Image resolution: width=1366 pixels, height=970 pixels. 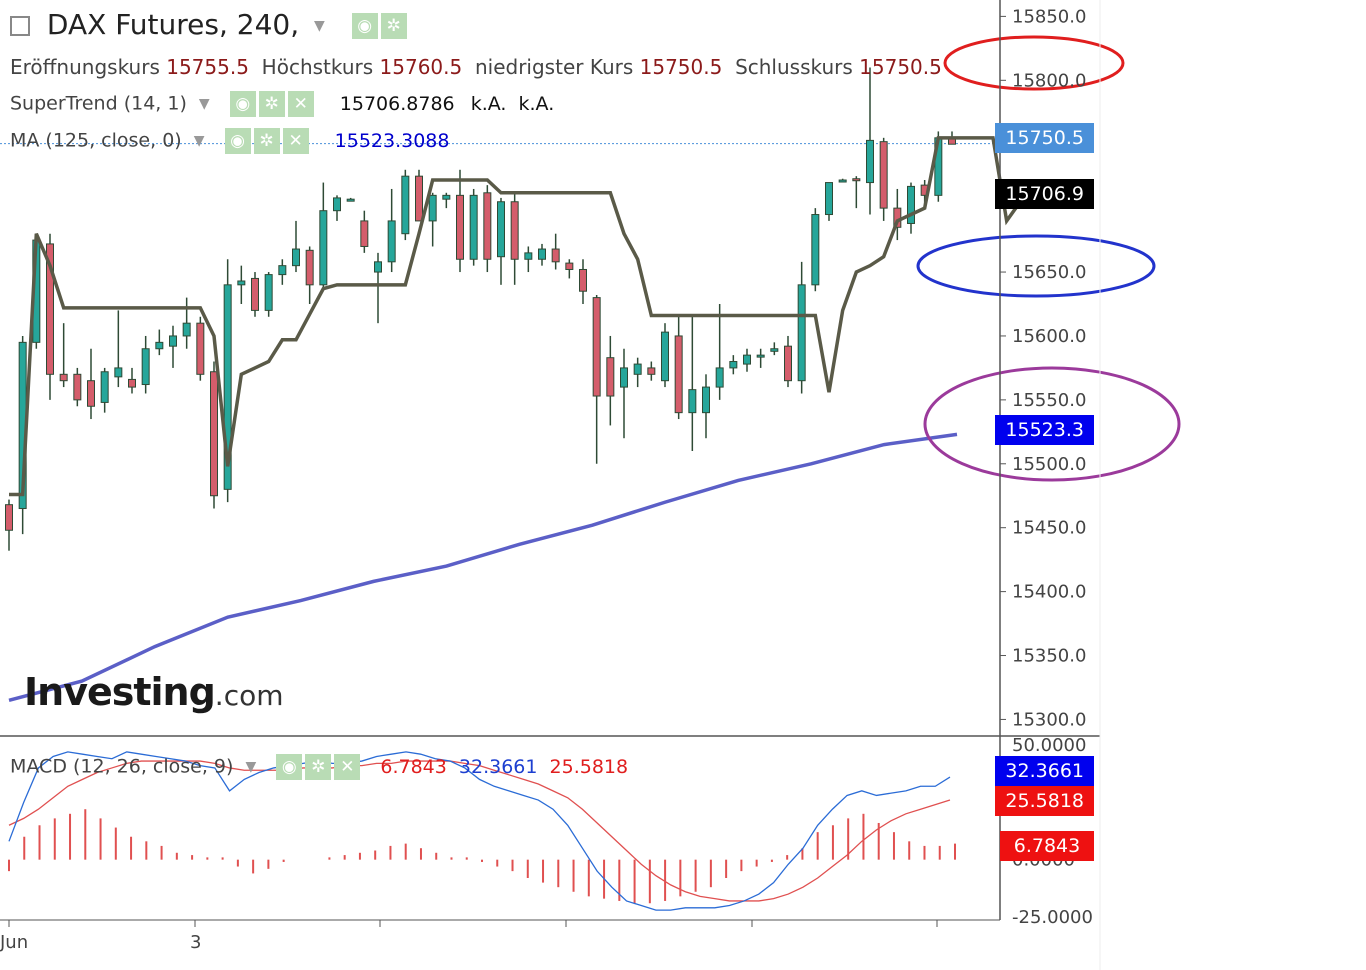 I want to click on ma-legend: MA (125, close, 0) ▼ ◉ ✲ ✕ 15523.3088, so click(x=229, y=141).